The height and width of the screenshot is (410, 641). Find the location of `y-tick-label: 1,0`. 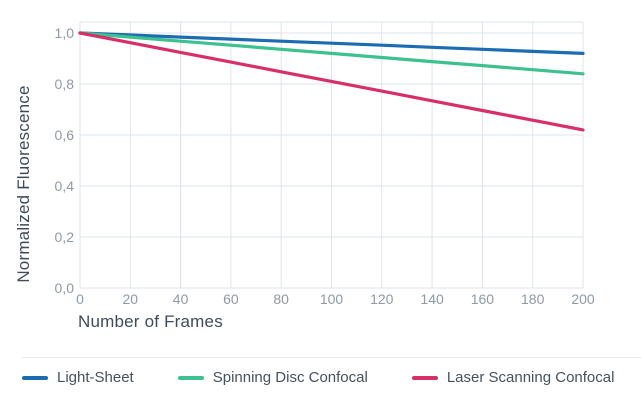

y-tick-label: 1,0 is located at coordinates (64, 33).